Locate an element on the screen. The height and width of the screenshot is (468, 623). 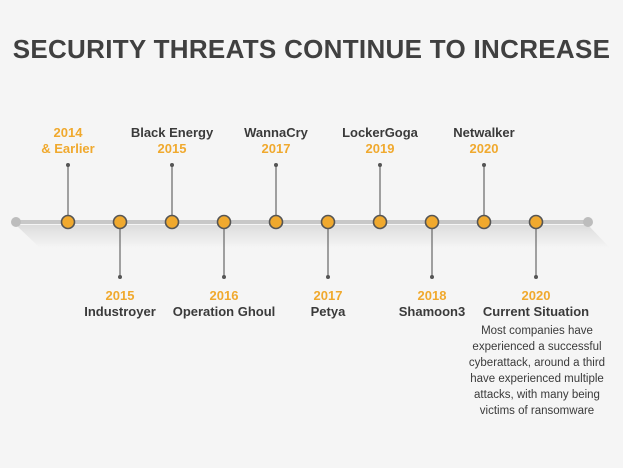
event-name: Black Energy is located at coordinates (172, 132).